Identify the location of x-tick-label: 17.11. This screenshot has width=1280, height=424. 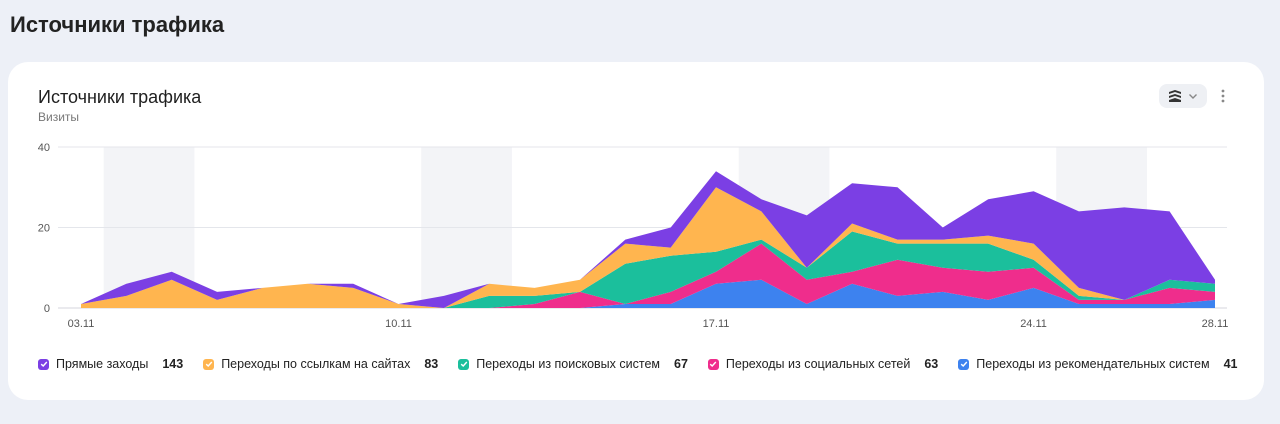
(716, 324).